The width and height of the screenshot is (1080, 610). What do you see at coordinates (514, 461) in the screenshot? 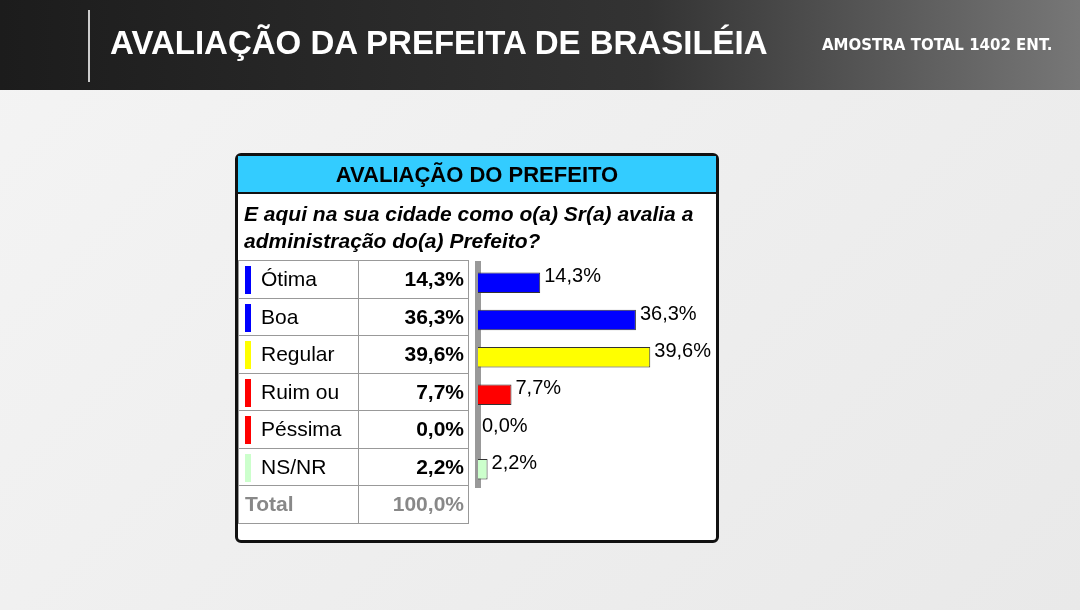
I see `text: 2,2%` at bounding box center [514, 461].